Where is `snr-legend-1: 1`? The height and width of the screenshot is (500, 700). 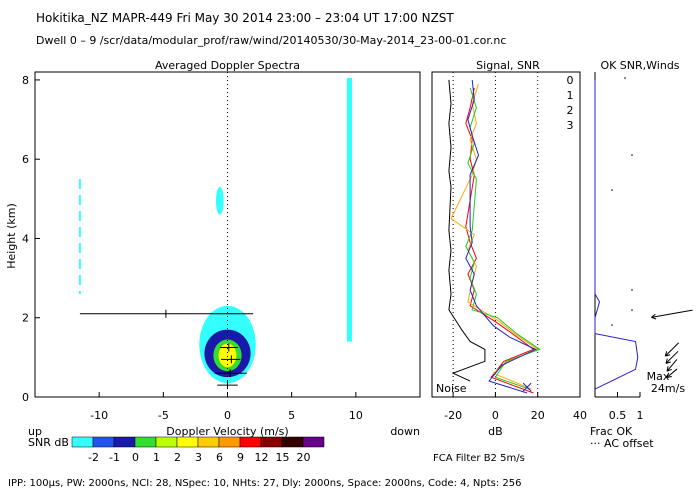
snr-legend-1: 1 is located at coordinates (570, 95).